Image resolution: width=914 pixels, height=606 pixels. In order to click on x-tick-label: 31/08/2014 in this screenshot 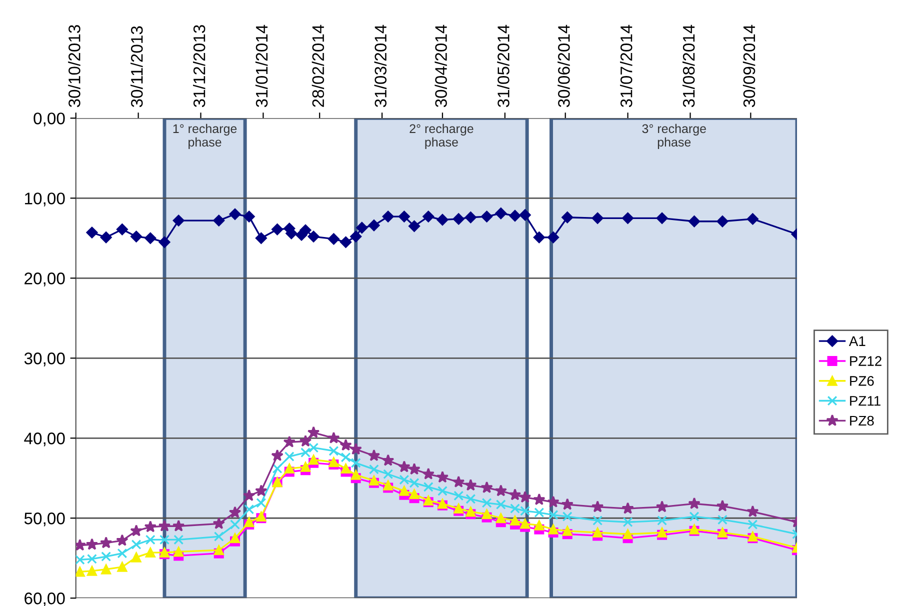, I will do `click(688, 66)`.